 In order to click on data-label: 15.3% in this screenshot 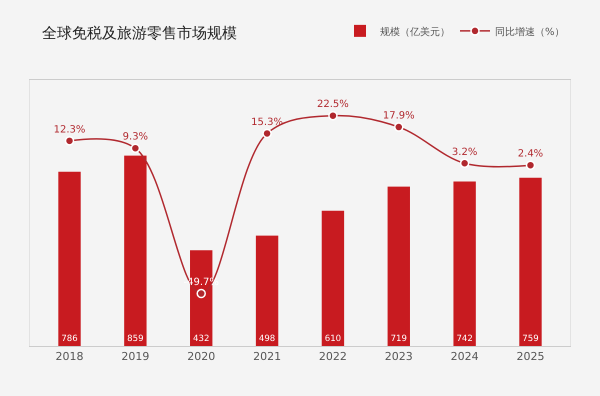, I will do `click(267, 122)`.